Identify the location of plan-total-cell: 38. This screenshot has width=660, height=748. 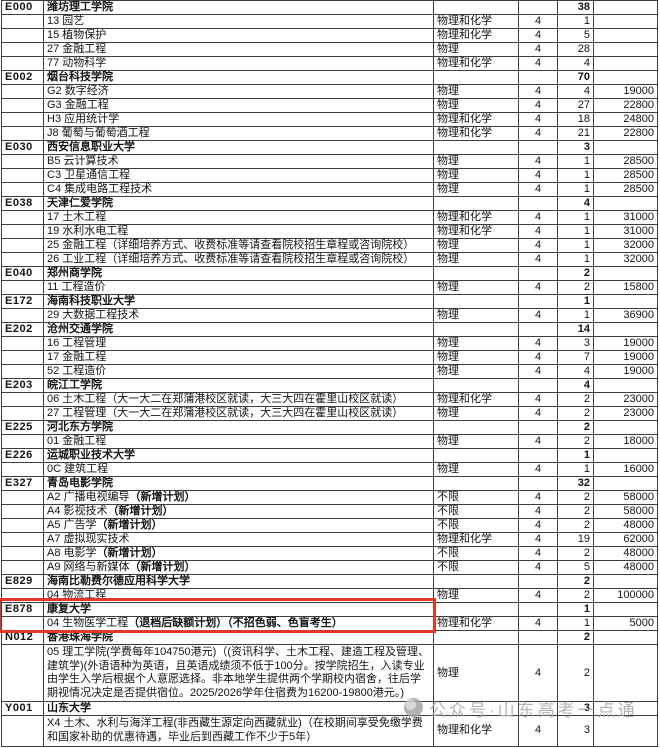
(575, 7).